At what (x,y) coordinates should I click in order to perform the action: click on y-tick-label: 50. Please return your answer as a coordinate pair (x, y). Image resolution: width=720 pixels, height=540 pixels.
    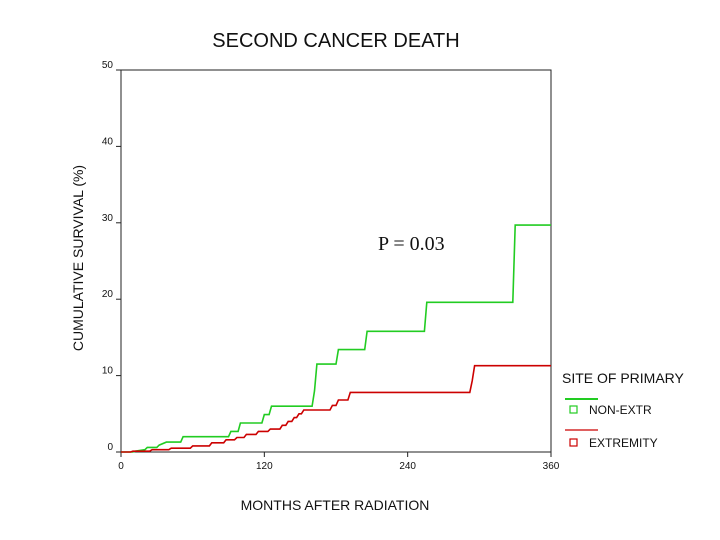
    Looking at the image, I should click on (108, 65).